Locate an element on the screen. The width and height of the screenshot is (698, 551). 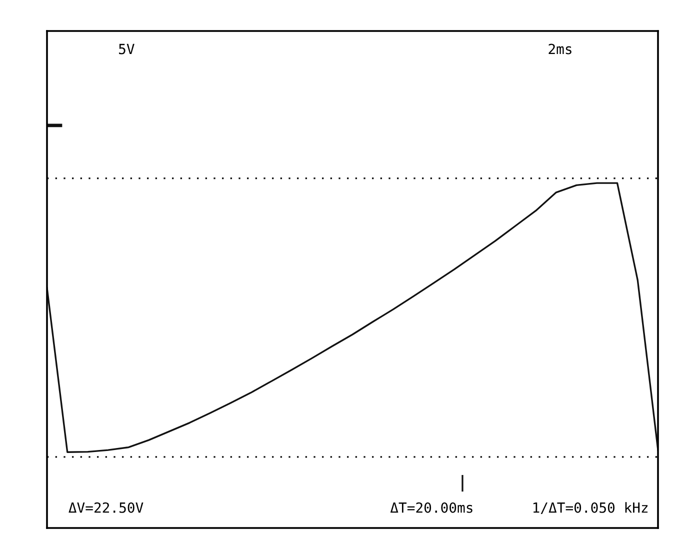
text: 5V is located at coordinates (126, 49).